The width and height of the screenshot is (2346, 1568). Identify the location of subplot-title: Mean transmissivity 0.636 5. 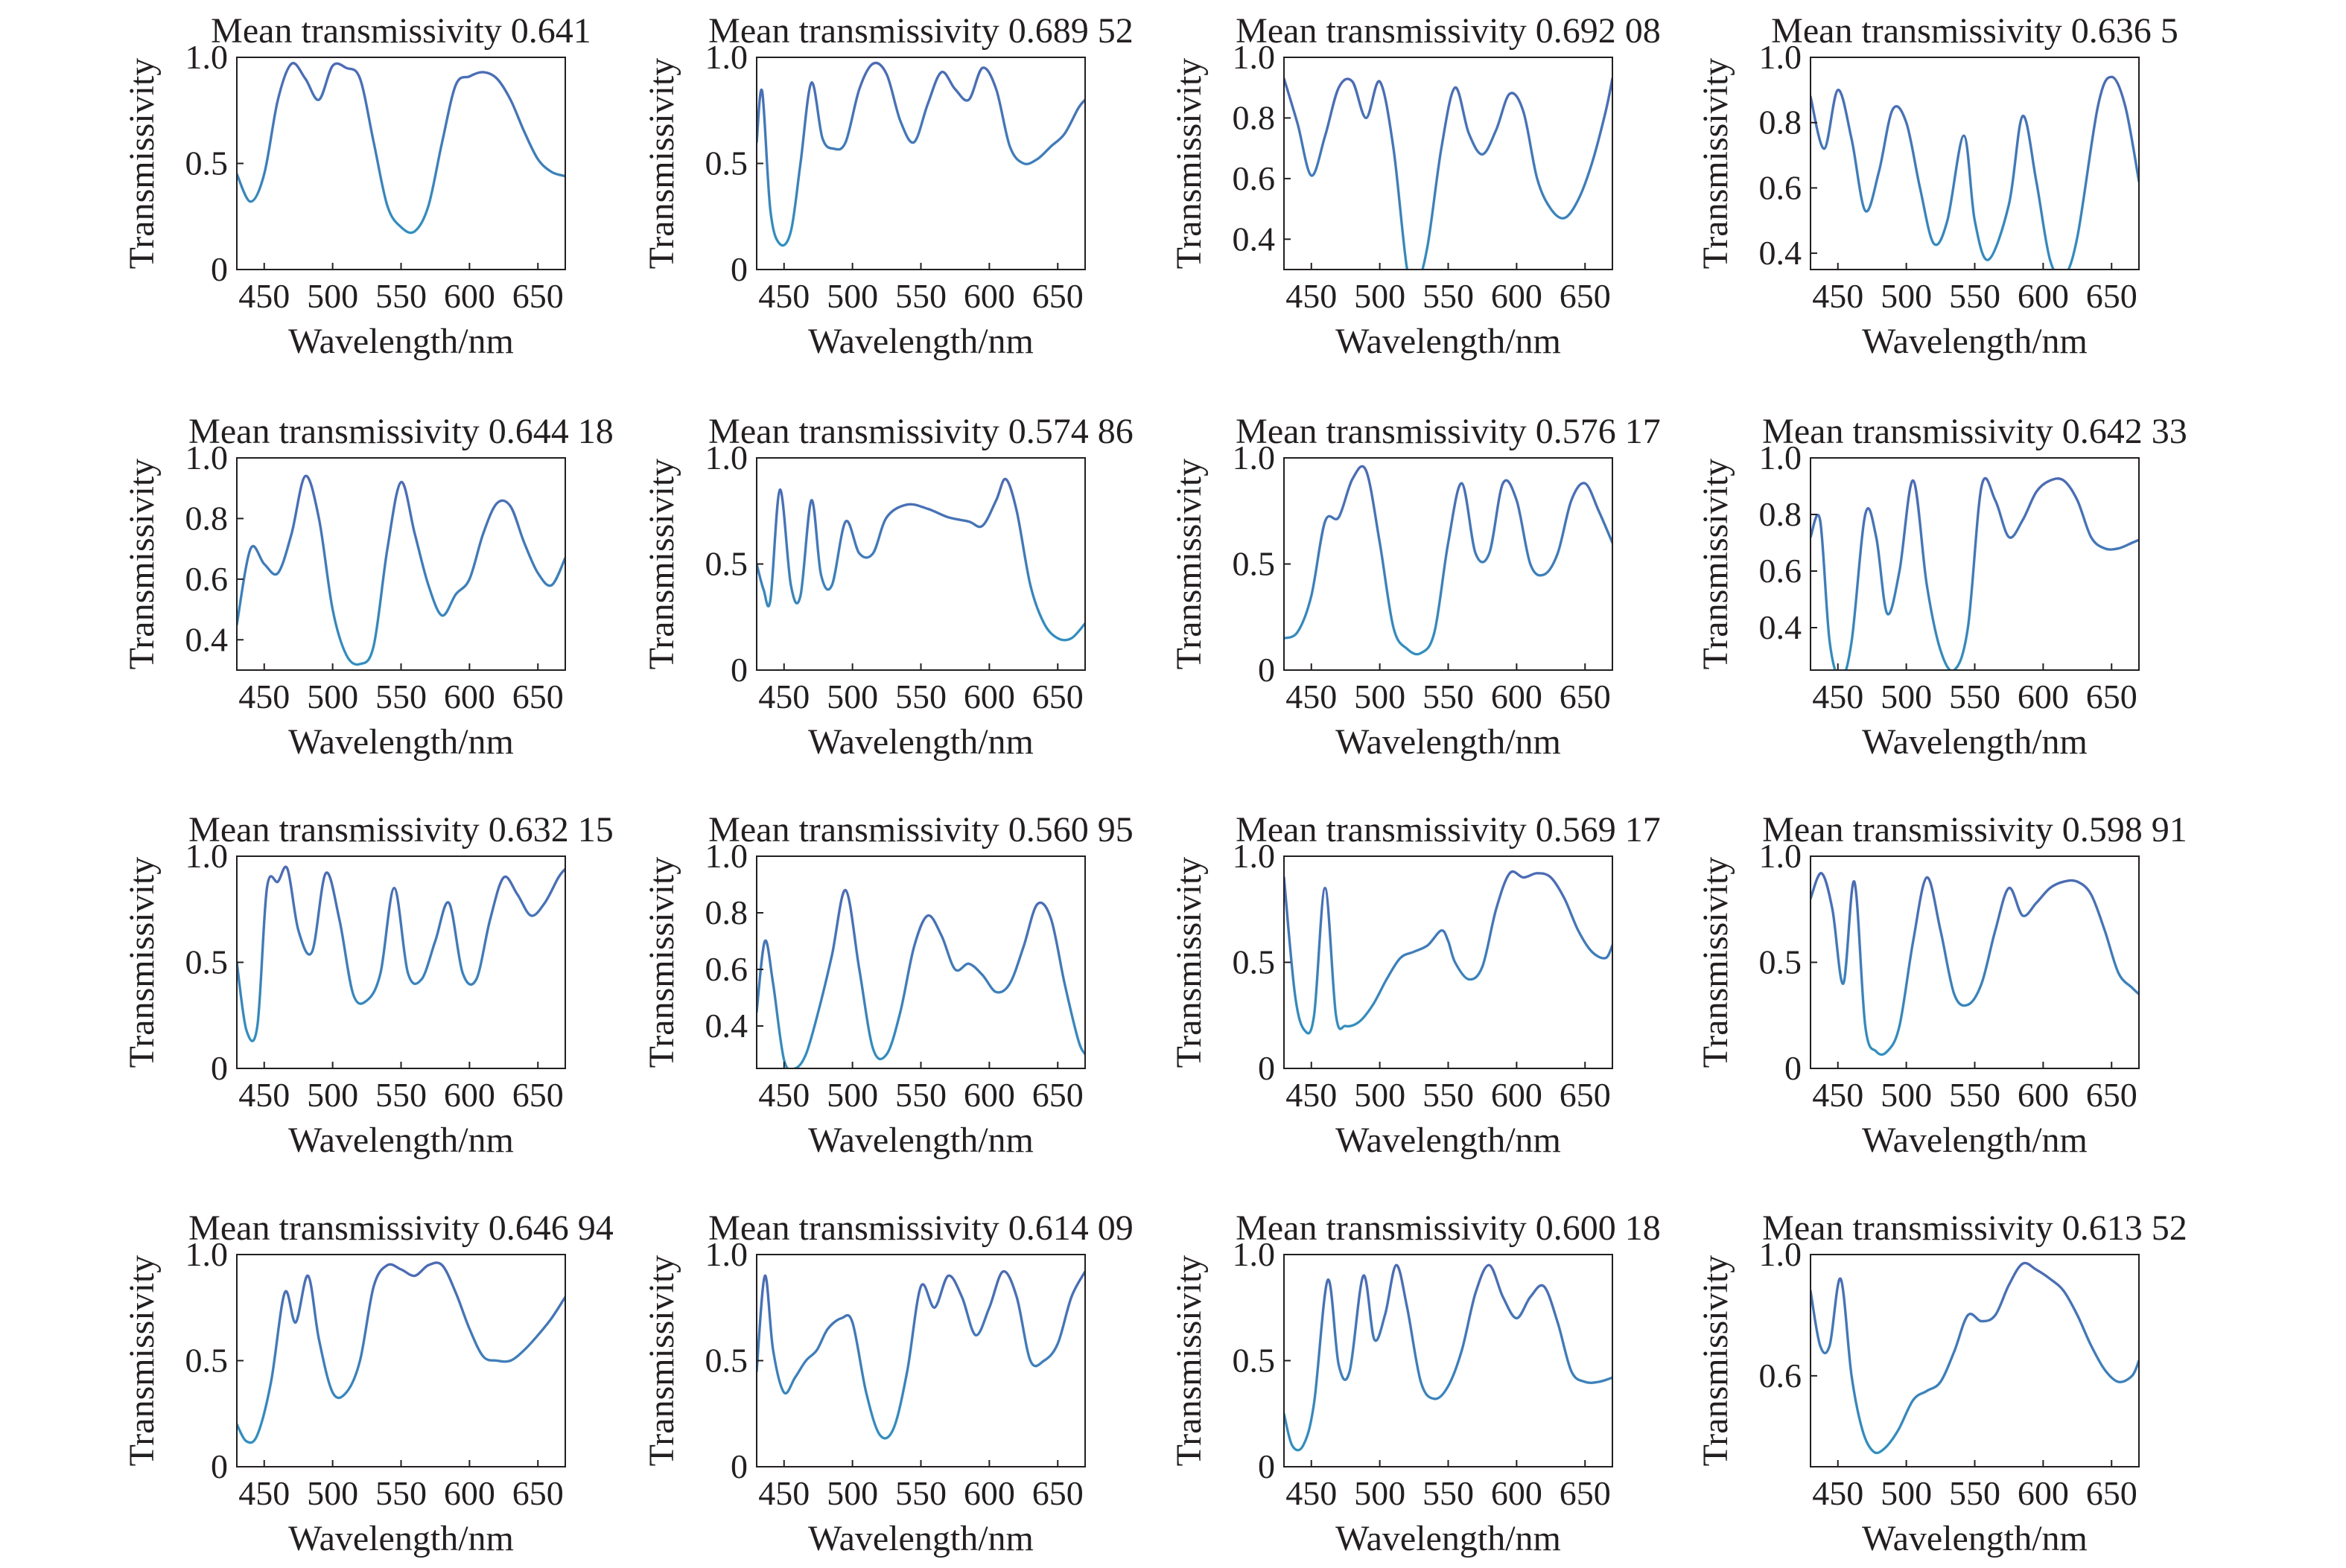
(1974, 31).